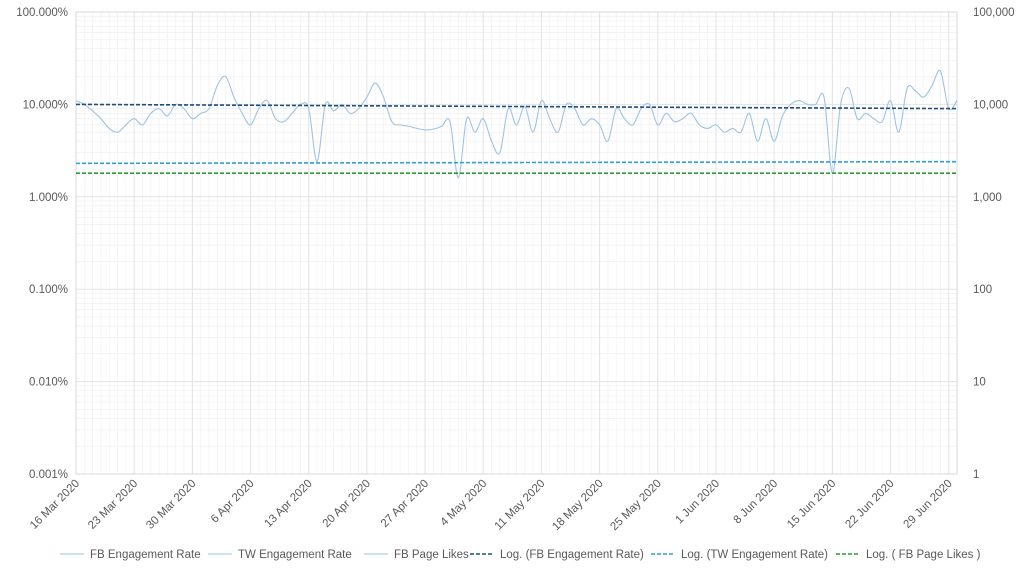 The height and width of the screenshot is (581, 1024). Describe the element at coordinates (982, 290) in the screenshot. I see `y-right-tick-label: 100` at that location.